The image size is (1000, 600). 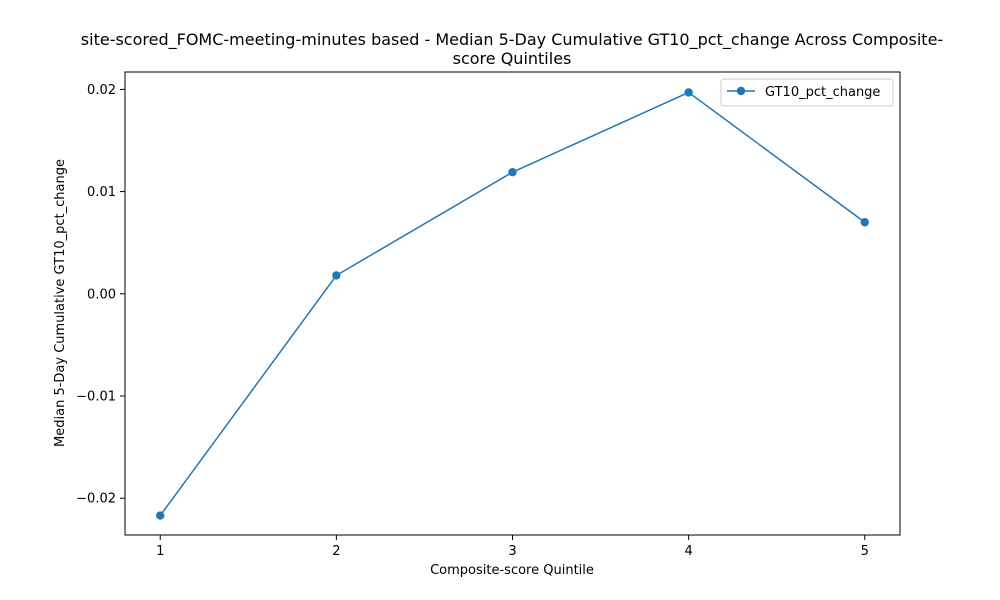 What do you see at coordinates (512, 570) in the screenshot?
I see `x-axis-label: Composite-score Quintile` at bounding box center [512, 570].